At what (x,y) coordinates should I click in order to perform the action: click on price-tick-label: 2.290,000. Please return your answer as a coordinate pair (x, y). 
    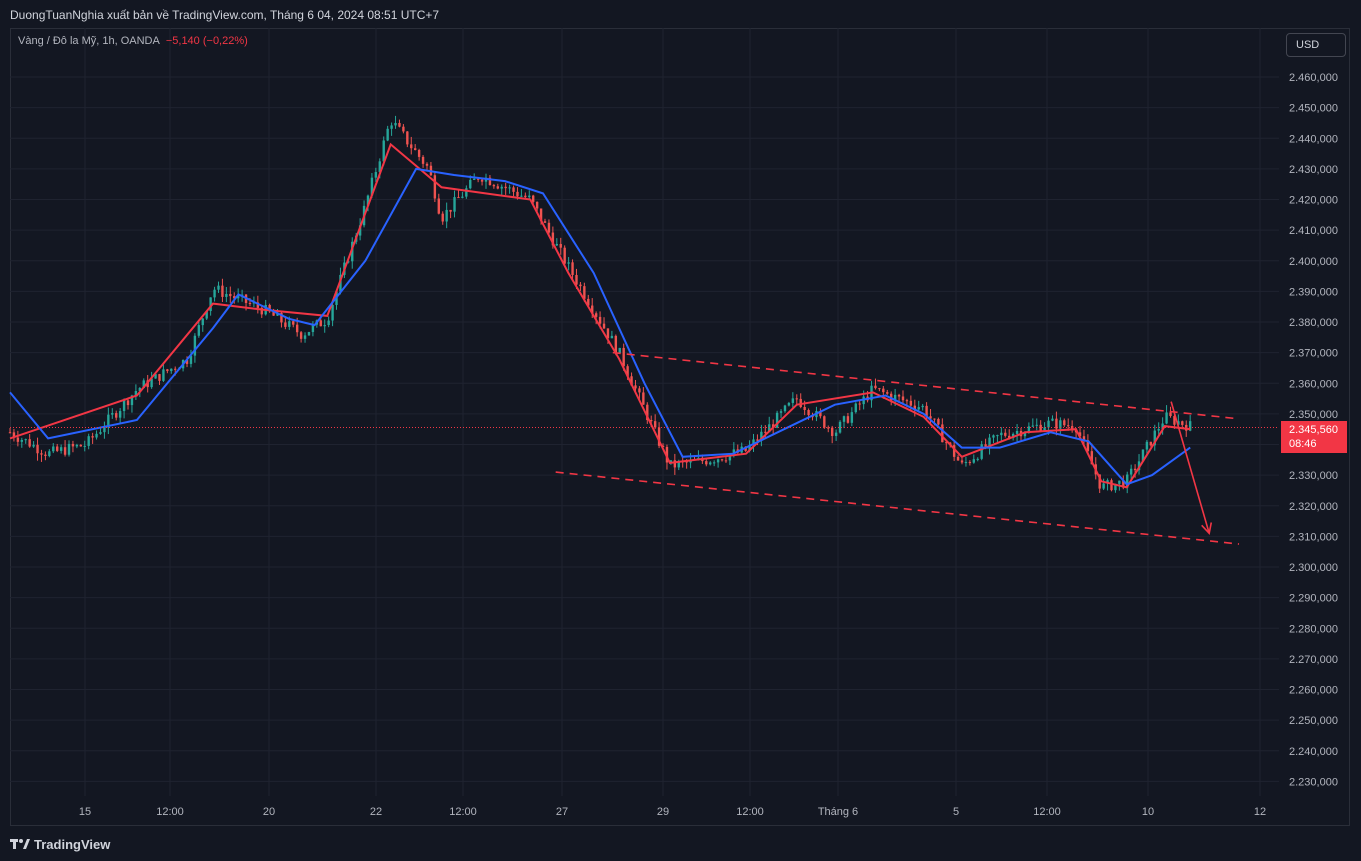
    Looking at the image, I should click on (1313, 599).